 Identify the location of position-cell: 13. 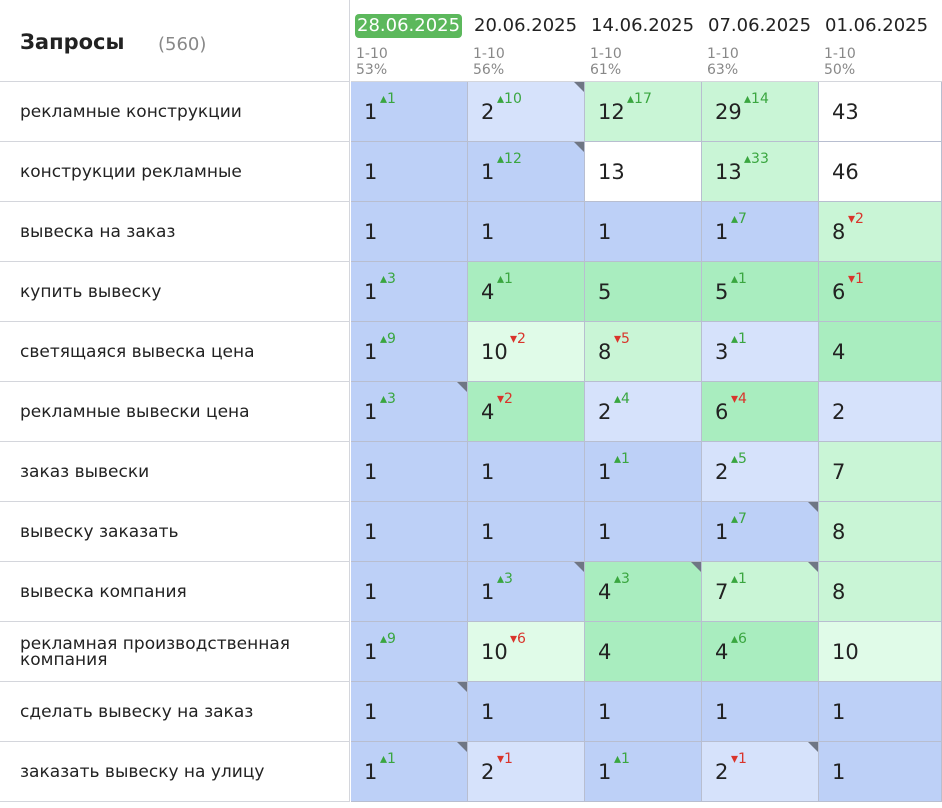
(643, 172).